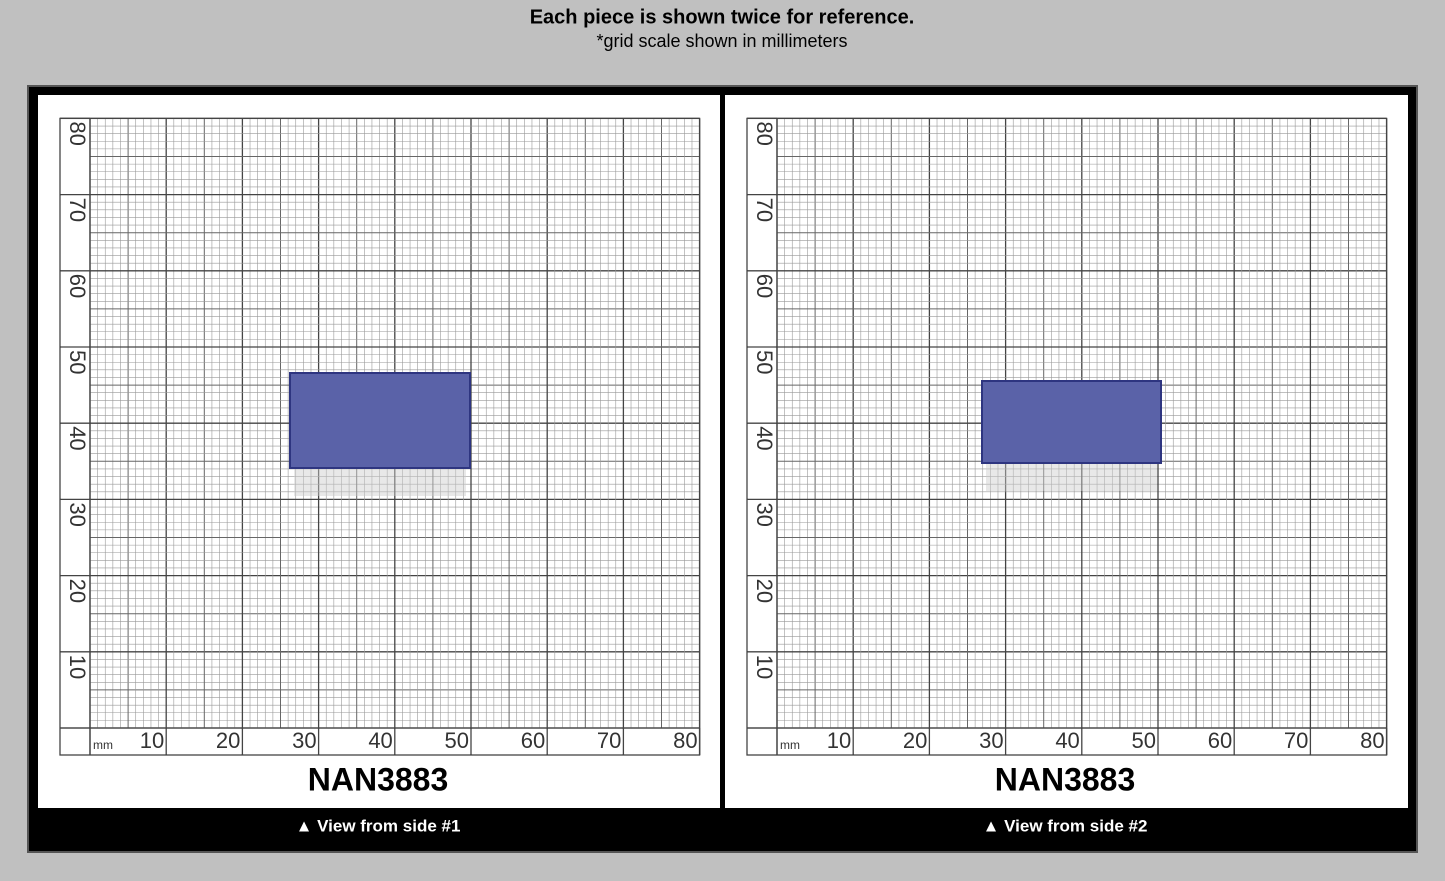 The width and height of the screenshot is (1445, 881). Describe the element at coordinates (721, 41) in the screenshot. I see `subtitle: *grid scale shown in millimeters` at that location.